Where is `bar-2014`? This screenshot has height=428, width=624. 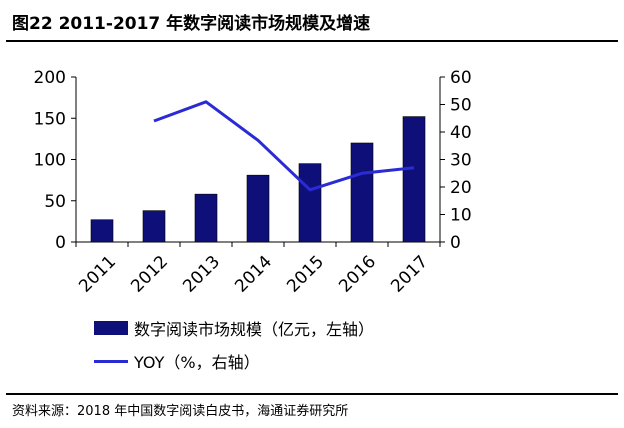 bar-2014 is located at coordinates (258, 208).